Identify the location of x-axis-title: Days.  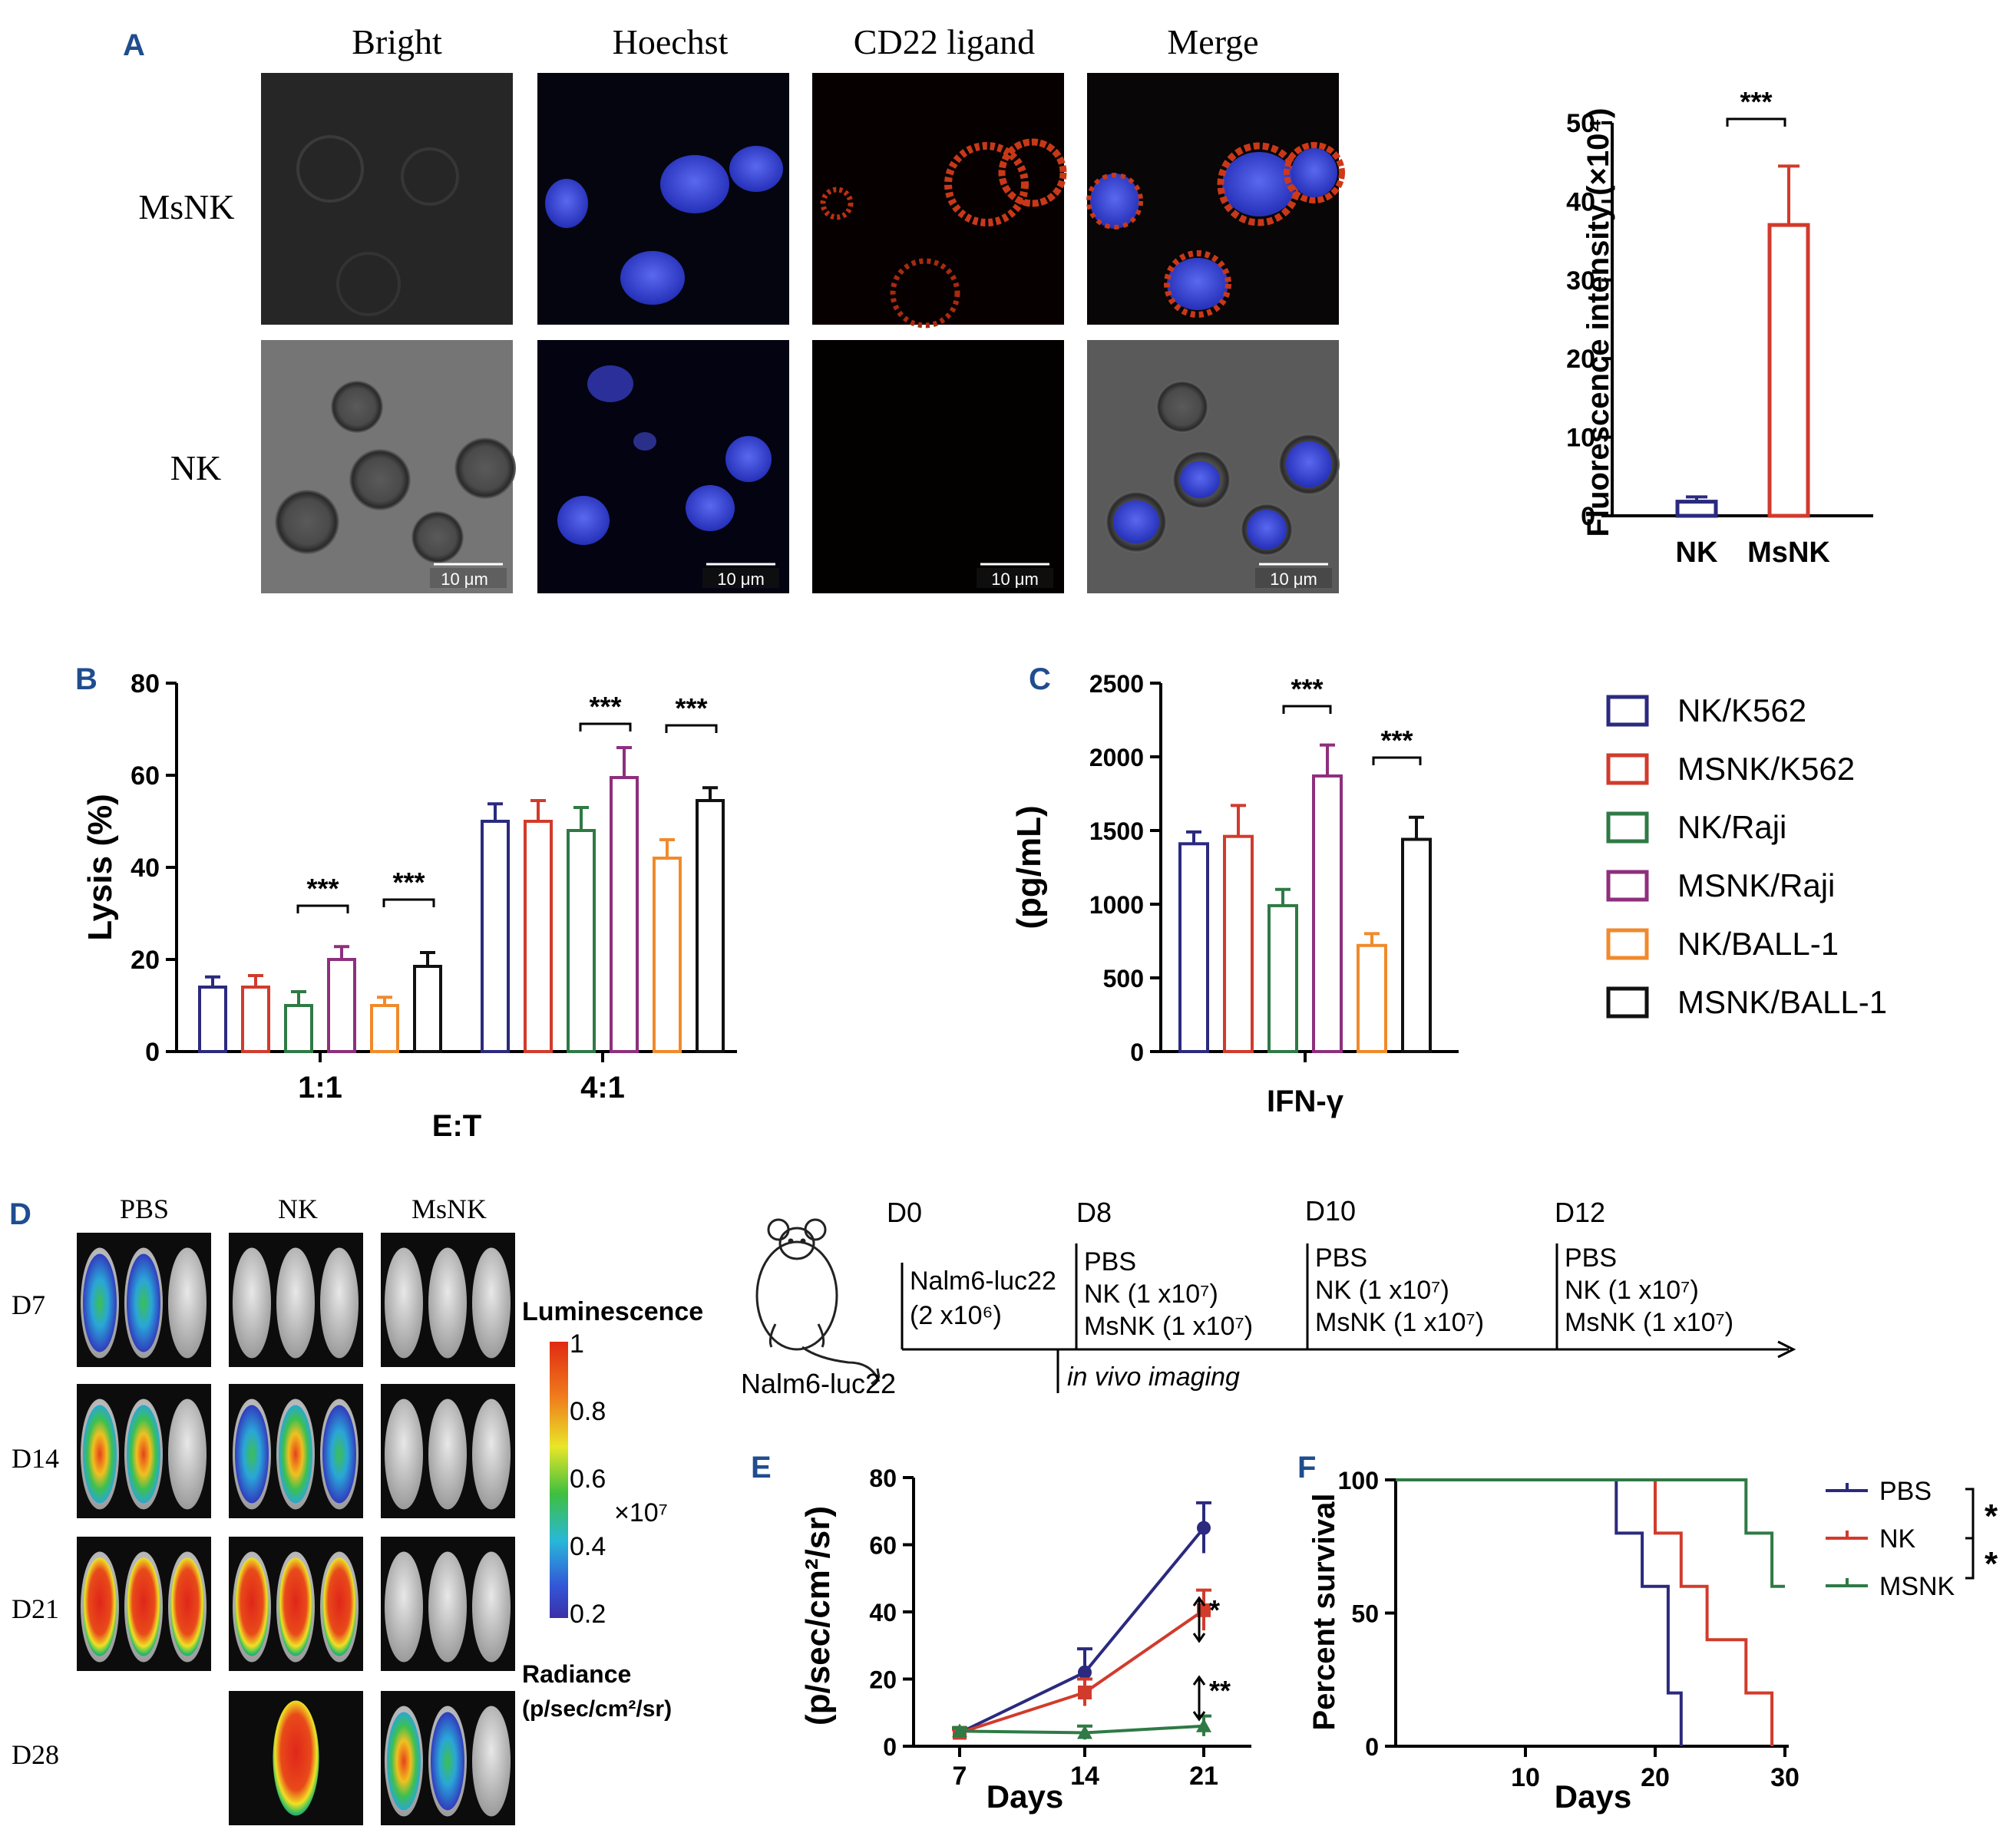
(1025, 1797).